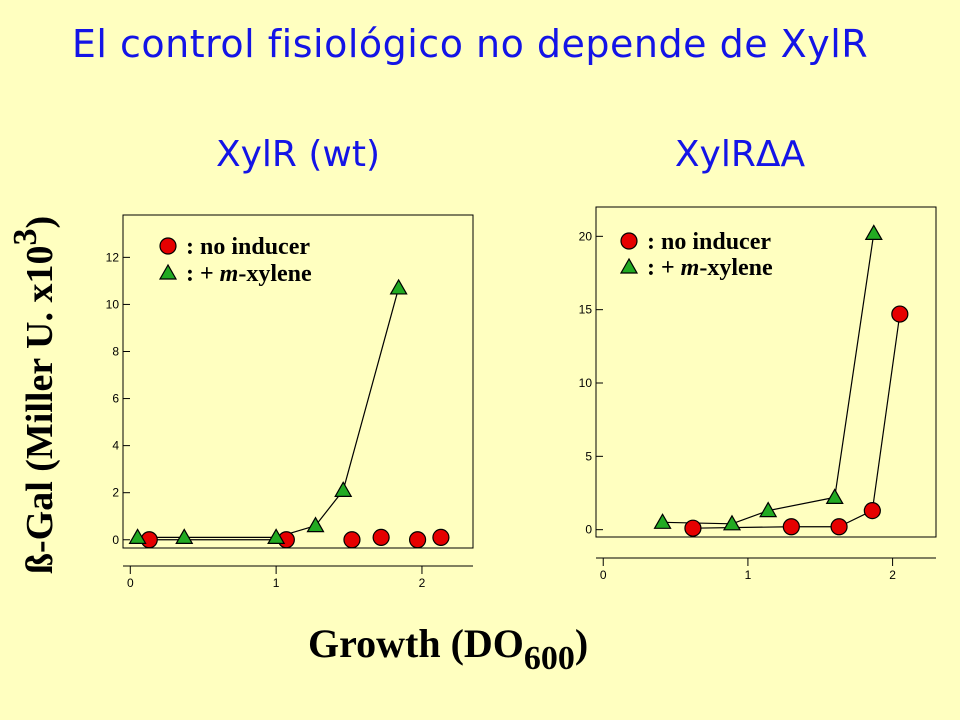 Image resolution: width=960 pixels, height=720 pixels. What do you see at coordinates (113, 257) in the screenshot?
I see `y-tick-label: 12` at bounding box center [113, 257].